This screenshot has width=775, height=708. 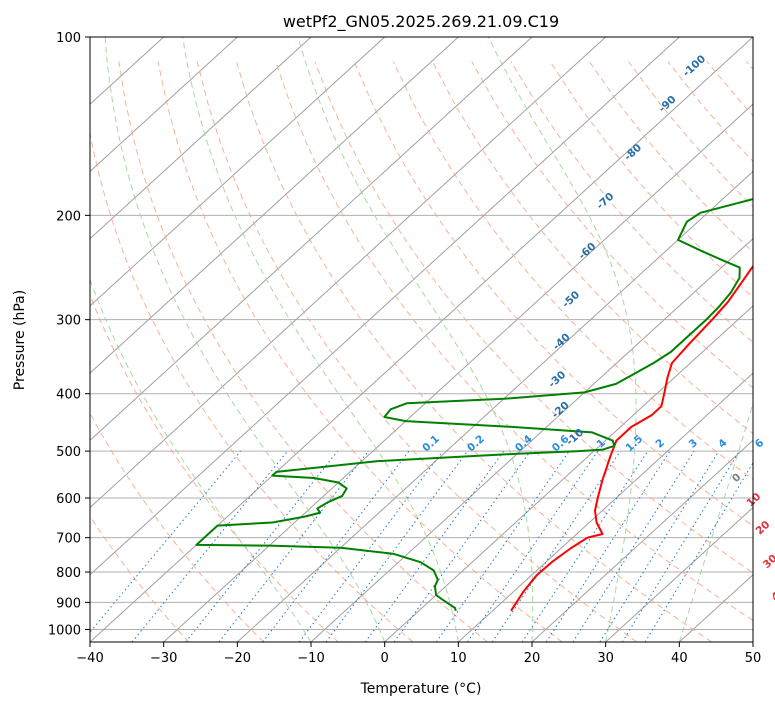 What do you see at coordinates (763, 528) in the screenshot?
I see `dry-adiabat-label: 20` at bounding box center [763, 528].